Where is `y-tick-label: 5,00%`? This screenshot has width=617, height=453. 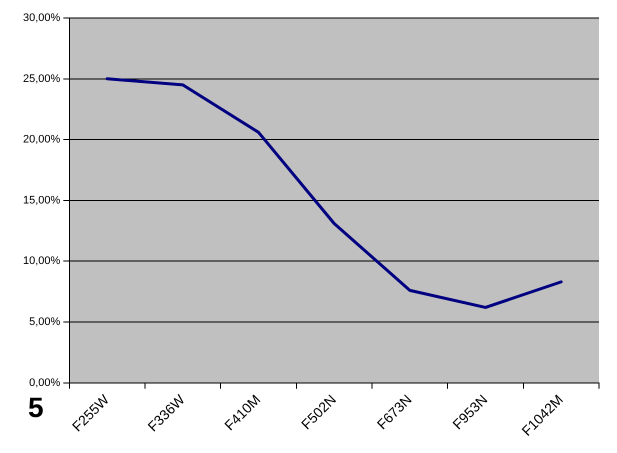 y-tick-label: 5,00% is located at coordinates (45, 322).